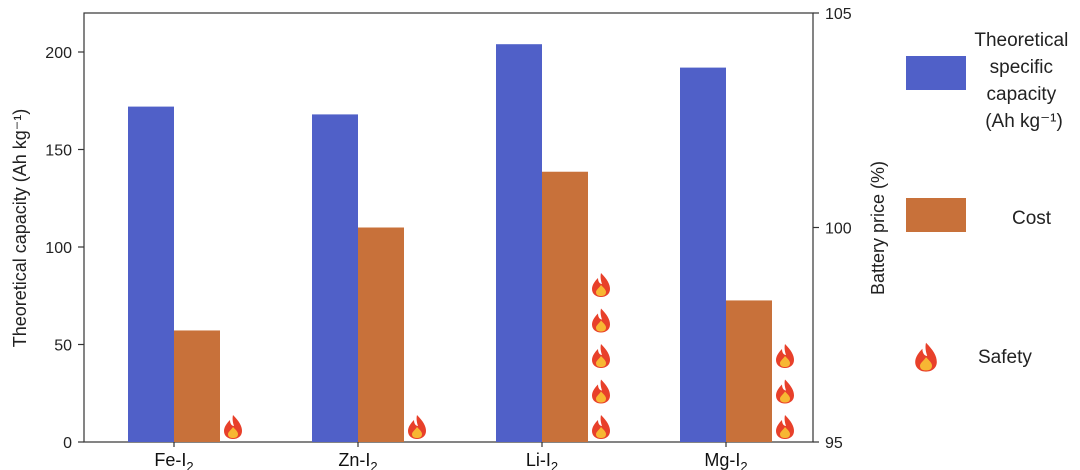 This screenshot has height=470, width=1080. I want to click on y-left-tick-label: 100, so click(58, 248).